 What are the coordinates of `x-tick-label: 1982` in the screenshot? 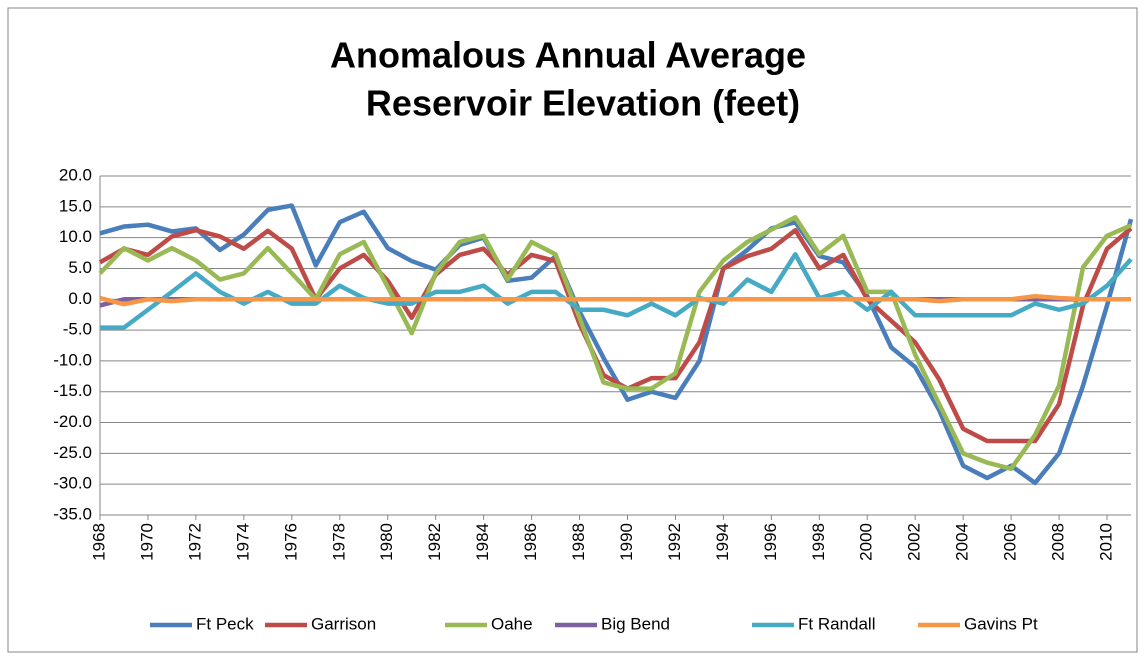 It's located at (434, 542).